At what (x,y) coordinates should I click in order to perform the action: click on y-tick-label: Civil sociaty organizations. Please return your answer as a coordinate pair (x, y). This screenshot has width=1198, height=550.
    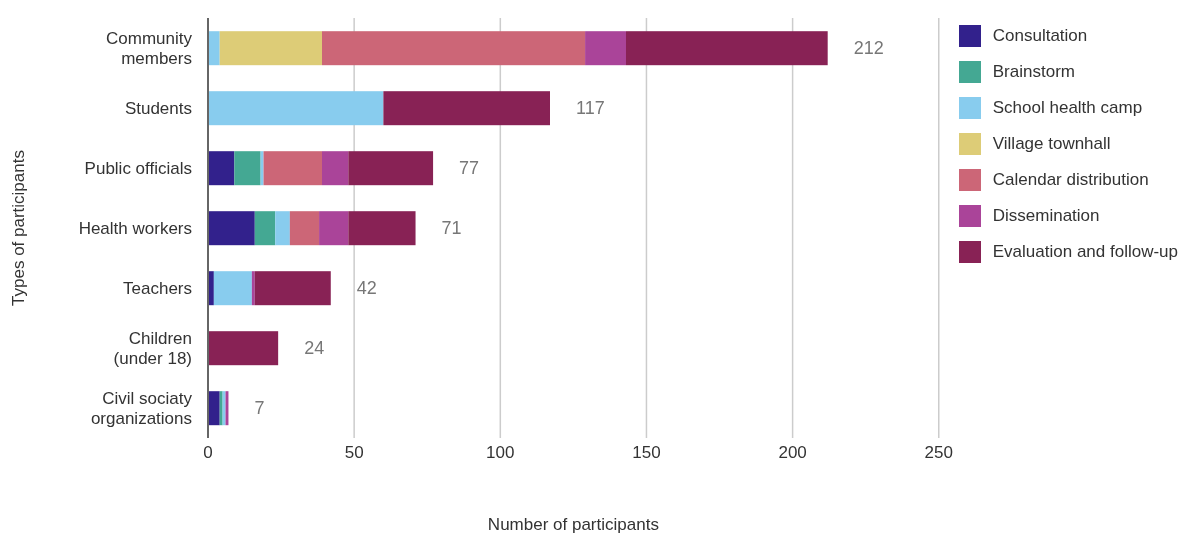
    Looking at the image, I should click on (141, 408).